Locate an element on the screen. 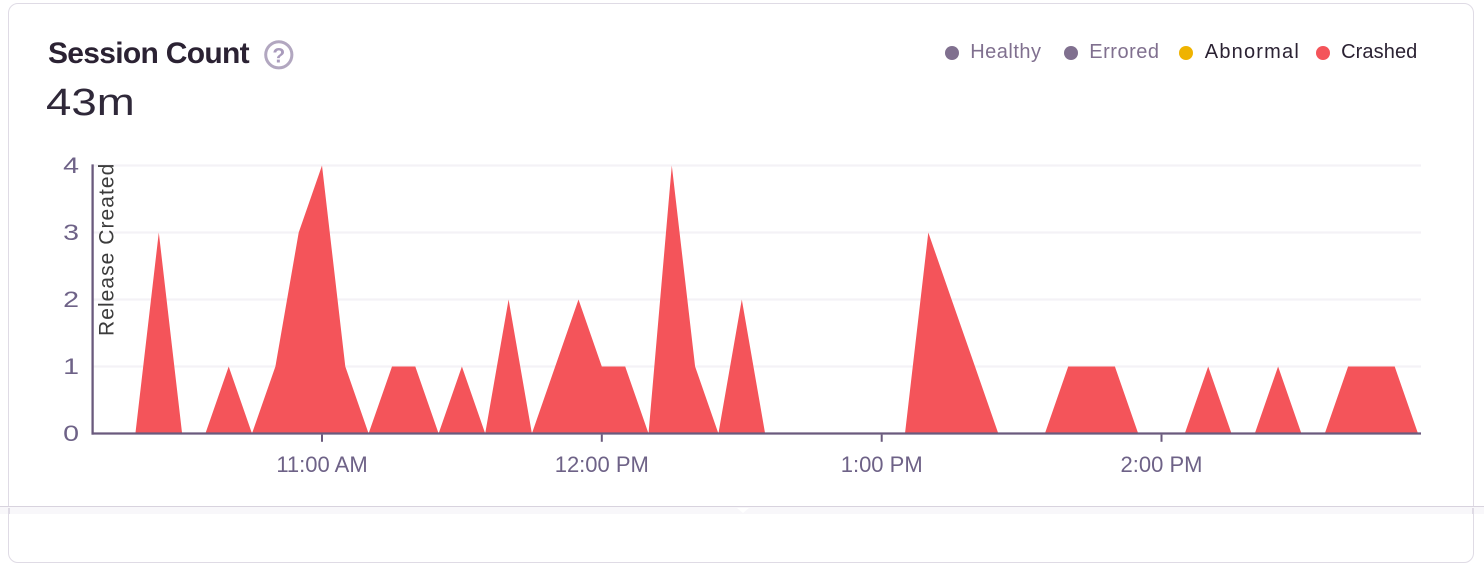 The image size is (1484, 563). svg-text: Release Created is located at coordinates (107, 249).